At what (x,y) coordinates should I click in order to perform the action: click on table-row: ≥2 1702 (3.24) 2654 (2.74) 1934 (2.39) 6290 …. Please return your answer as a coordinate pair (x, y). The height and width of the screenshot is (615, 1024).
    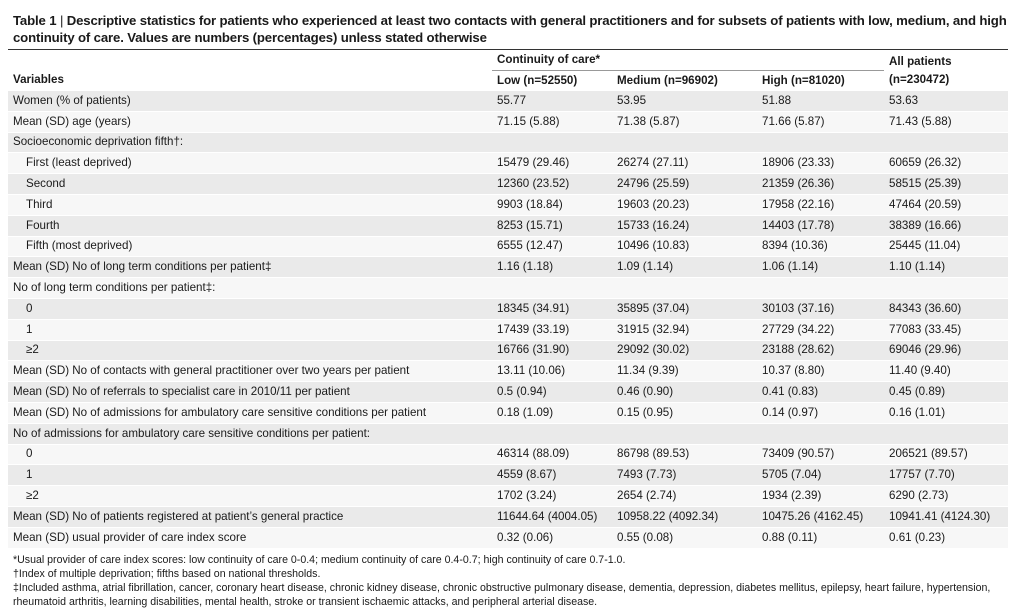
    Looking at the image, I should click on (508, 496).